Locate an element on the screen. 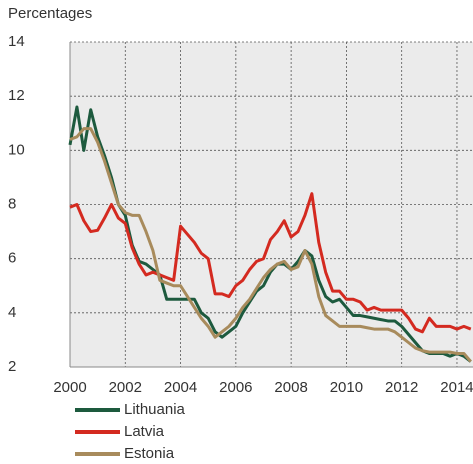 The height and width of the screenshot is (464, 473). y-axis-label: Percentages is located at coordinates (50, 13).